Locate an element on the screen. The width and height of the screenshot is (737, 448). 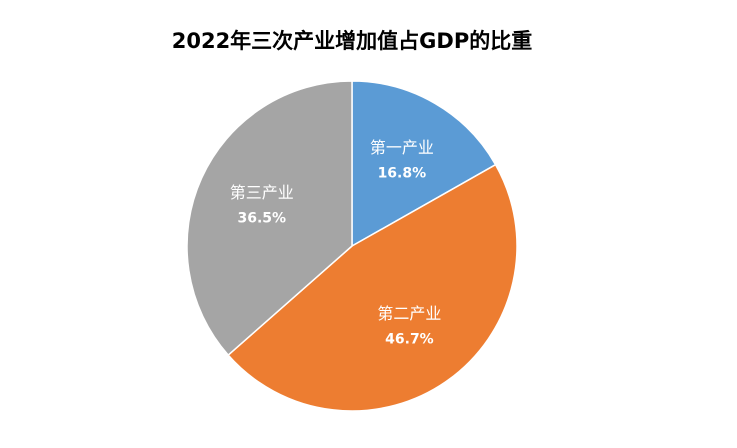
slice-value-label: 16.8% is located at coordinates (402, 173).